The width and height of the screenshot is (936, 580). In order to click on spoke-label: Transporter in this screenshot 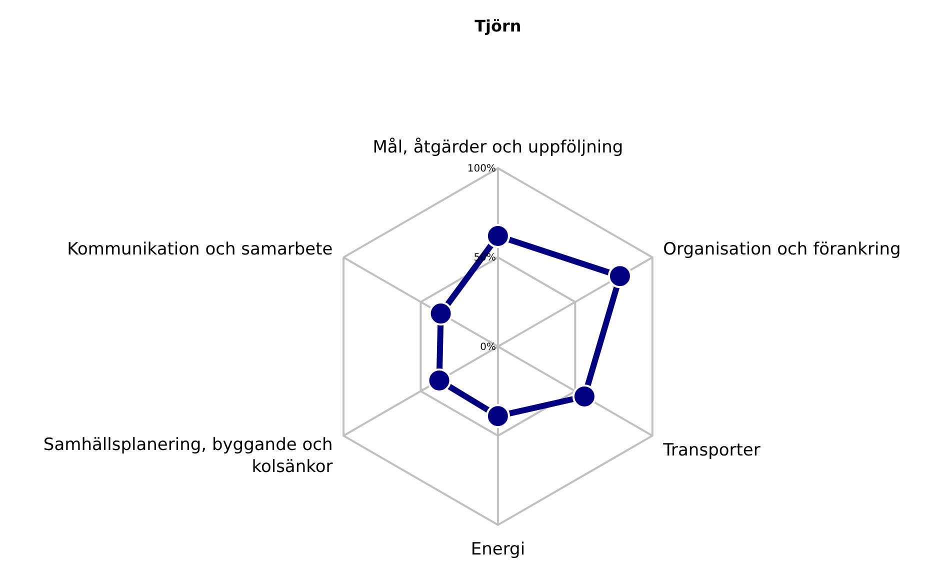, I will do `click(711, 450)`.